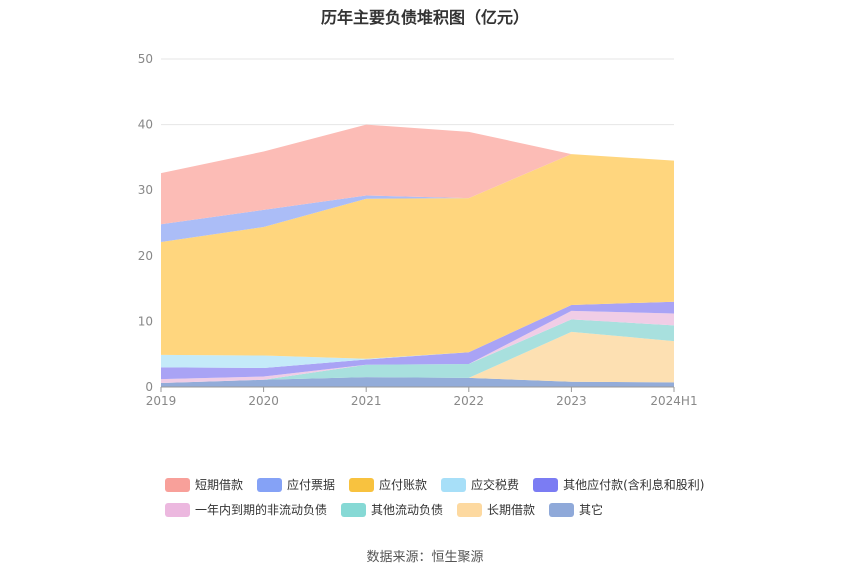 This screenshot has width=850, height=575. I want to click on legend-item: 一年内到期的非流动负债, so click(246, 509).